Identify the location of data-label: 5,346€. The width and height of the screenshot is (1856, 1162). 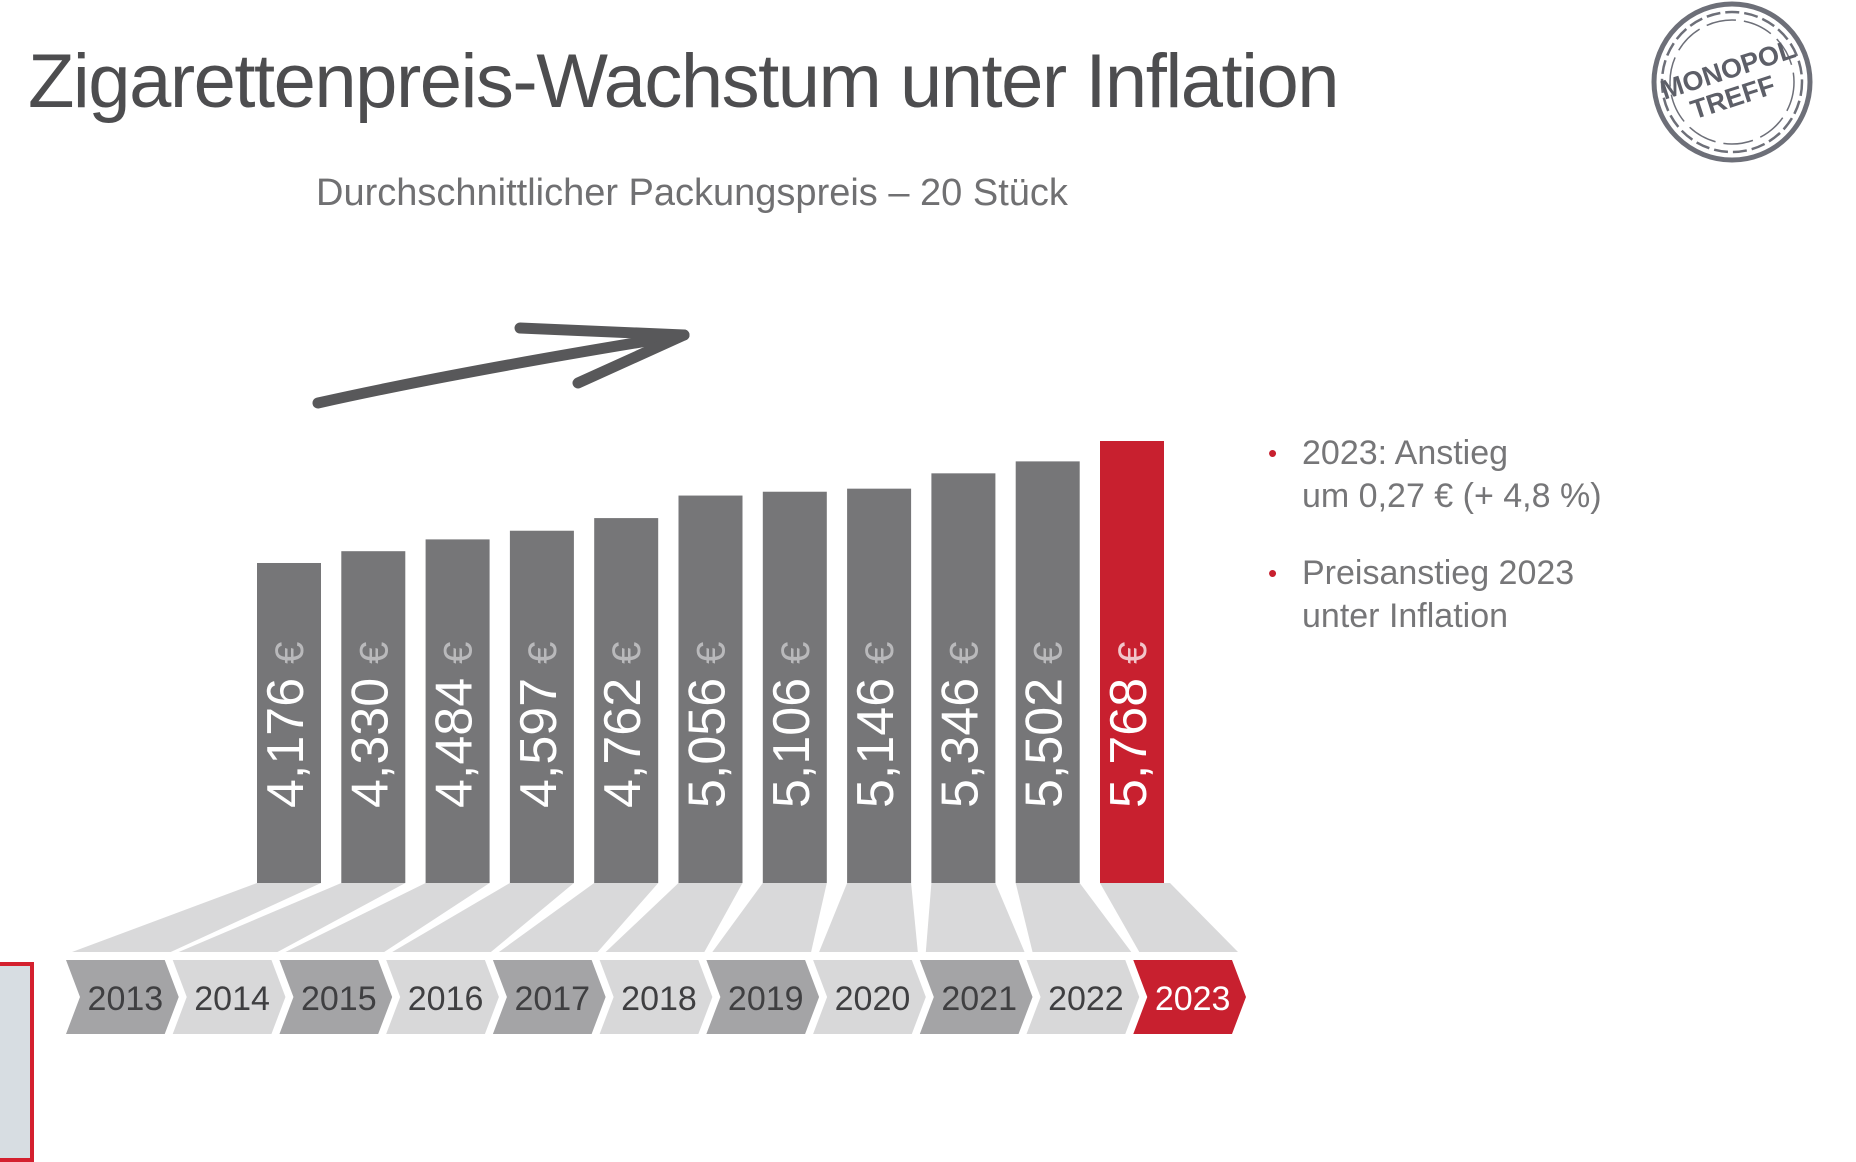
(960, 725).